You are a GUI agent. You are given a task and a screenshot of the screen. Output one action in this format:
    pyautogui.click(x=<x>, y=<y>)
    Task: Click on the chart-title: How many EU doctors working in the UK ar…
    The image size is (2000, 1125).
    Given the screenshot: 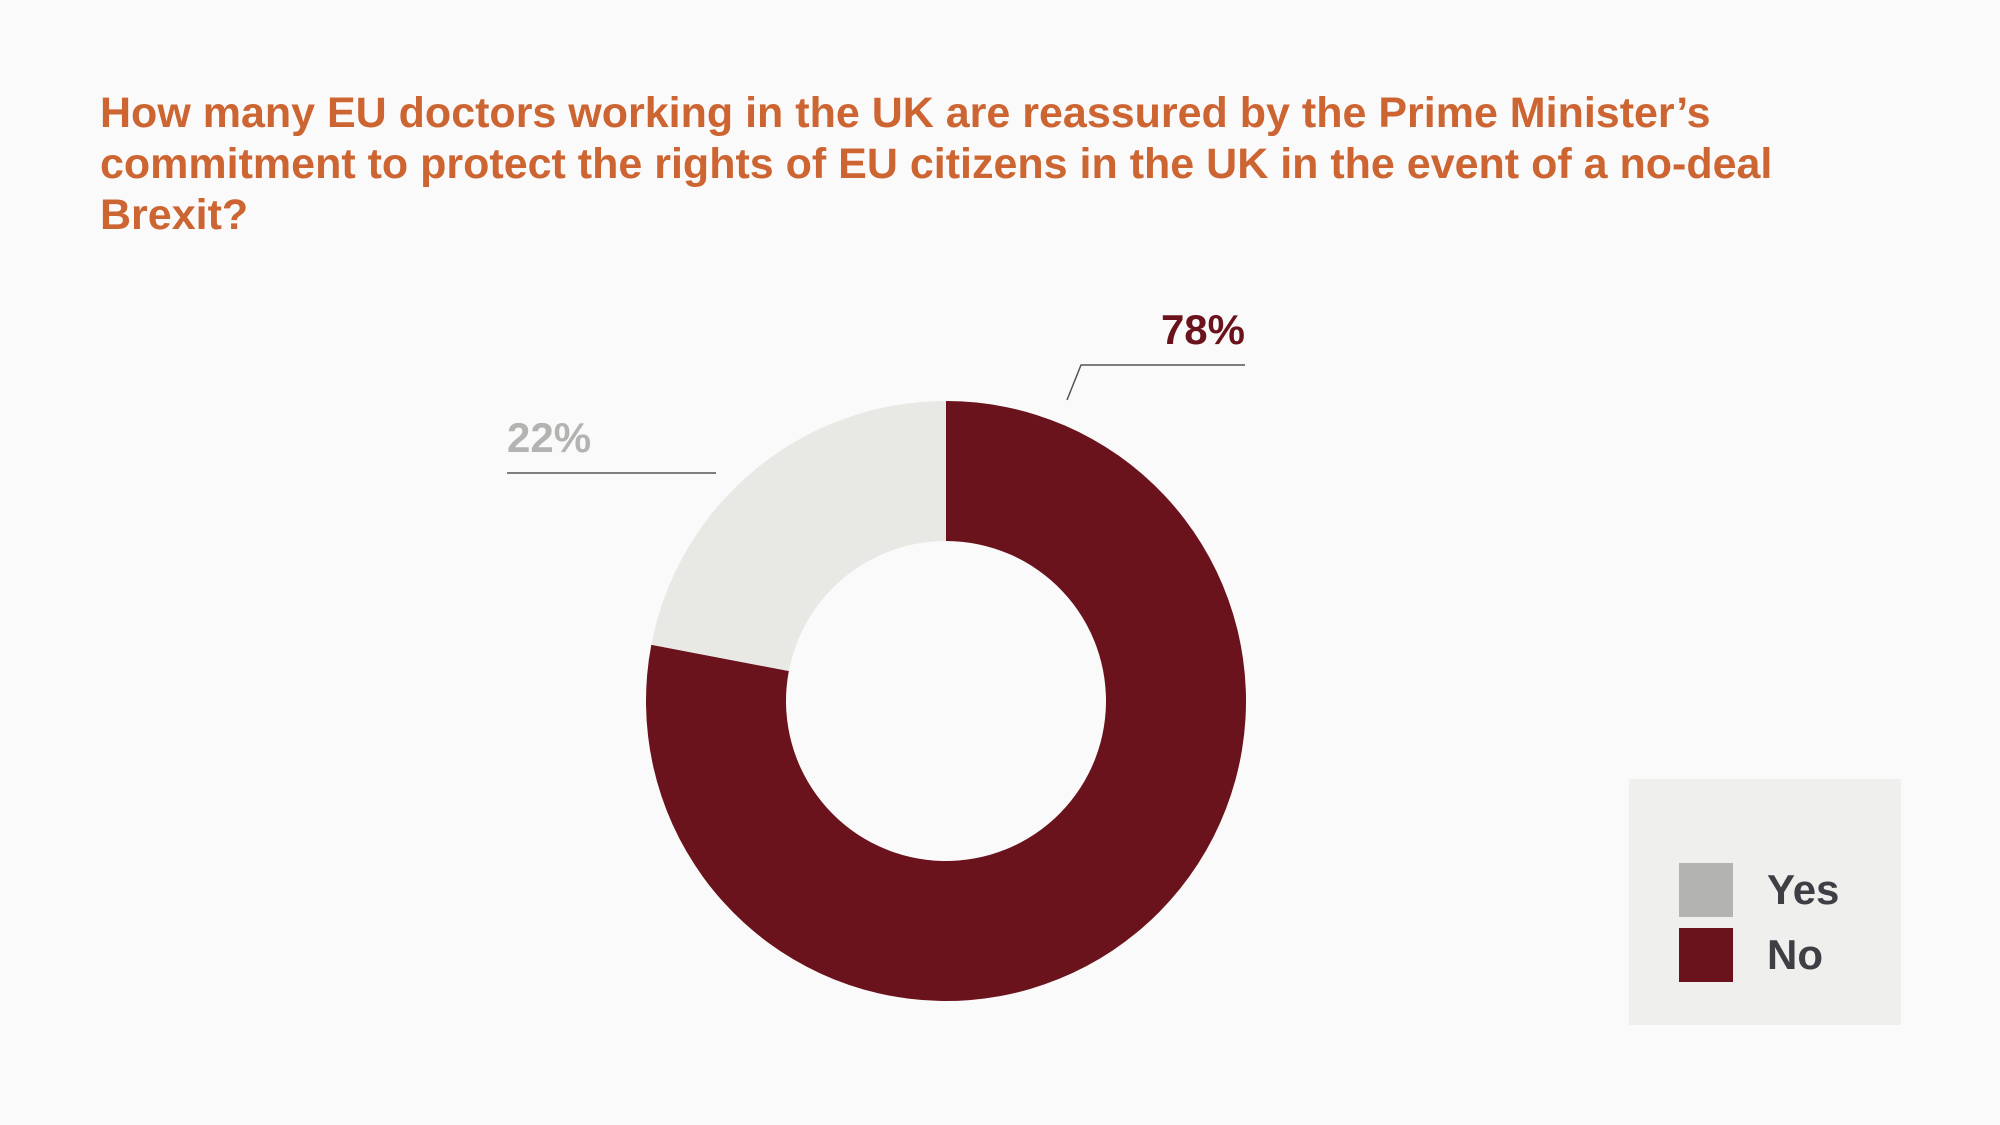 What is the action you would take?
    pyautogui.click(x=936, y=164)
    